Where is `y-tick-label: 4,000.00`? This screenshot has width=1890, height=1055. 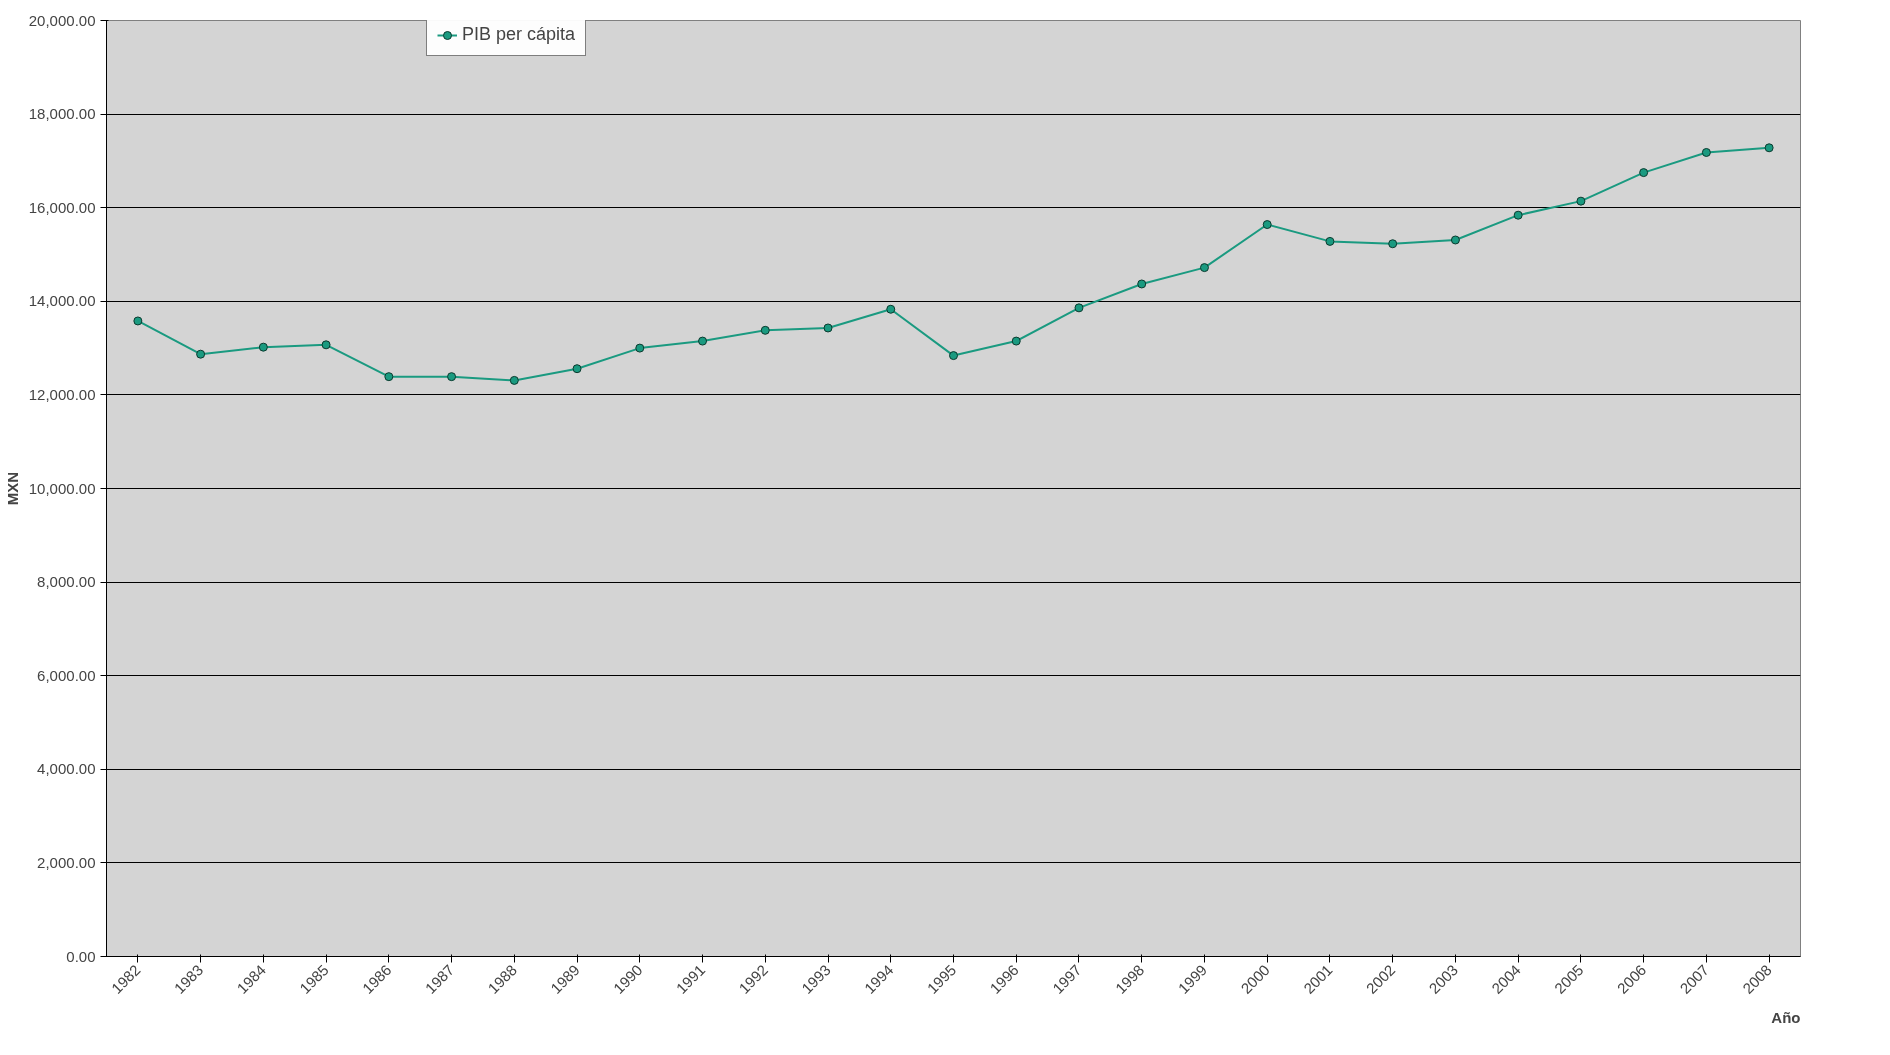
y-tick-label: 4,000.00 is located at coordinates (66, 769).